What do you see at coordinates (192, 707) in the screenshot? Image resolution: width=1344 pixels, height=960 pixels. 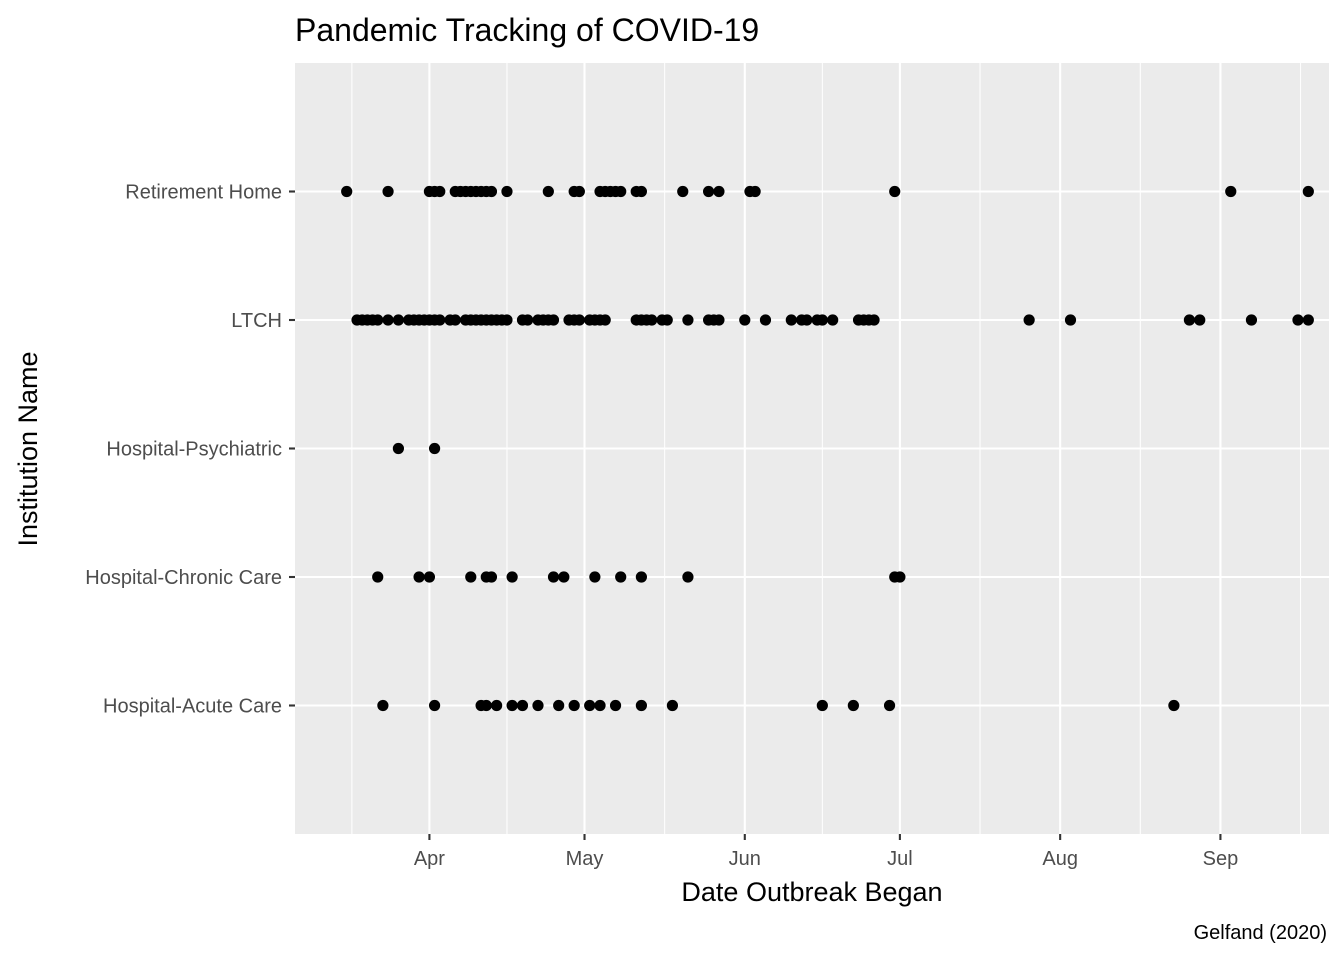 I see `y-tick-label: Hospital-Acute Care` at bounding box center [192, 707].